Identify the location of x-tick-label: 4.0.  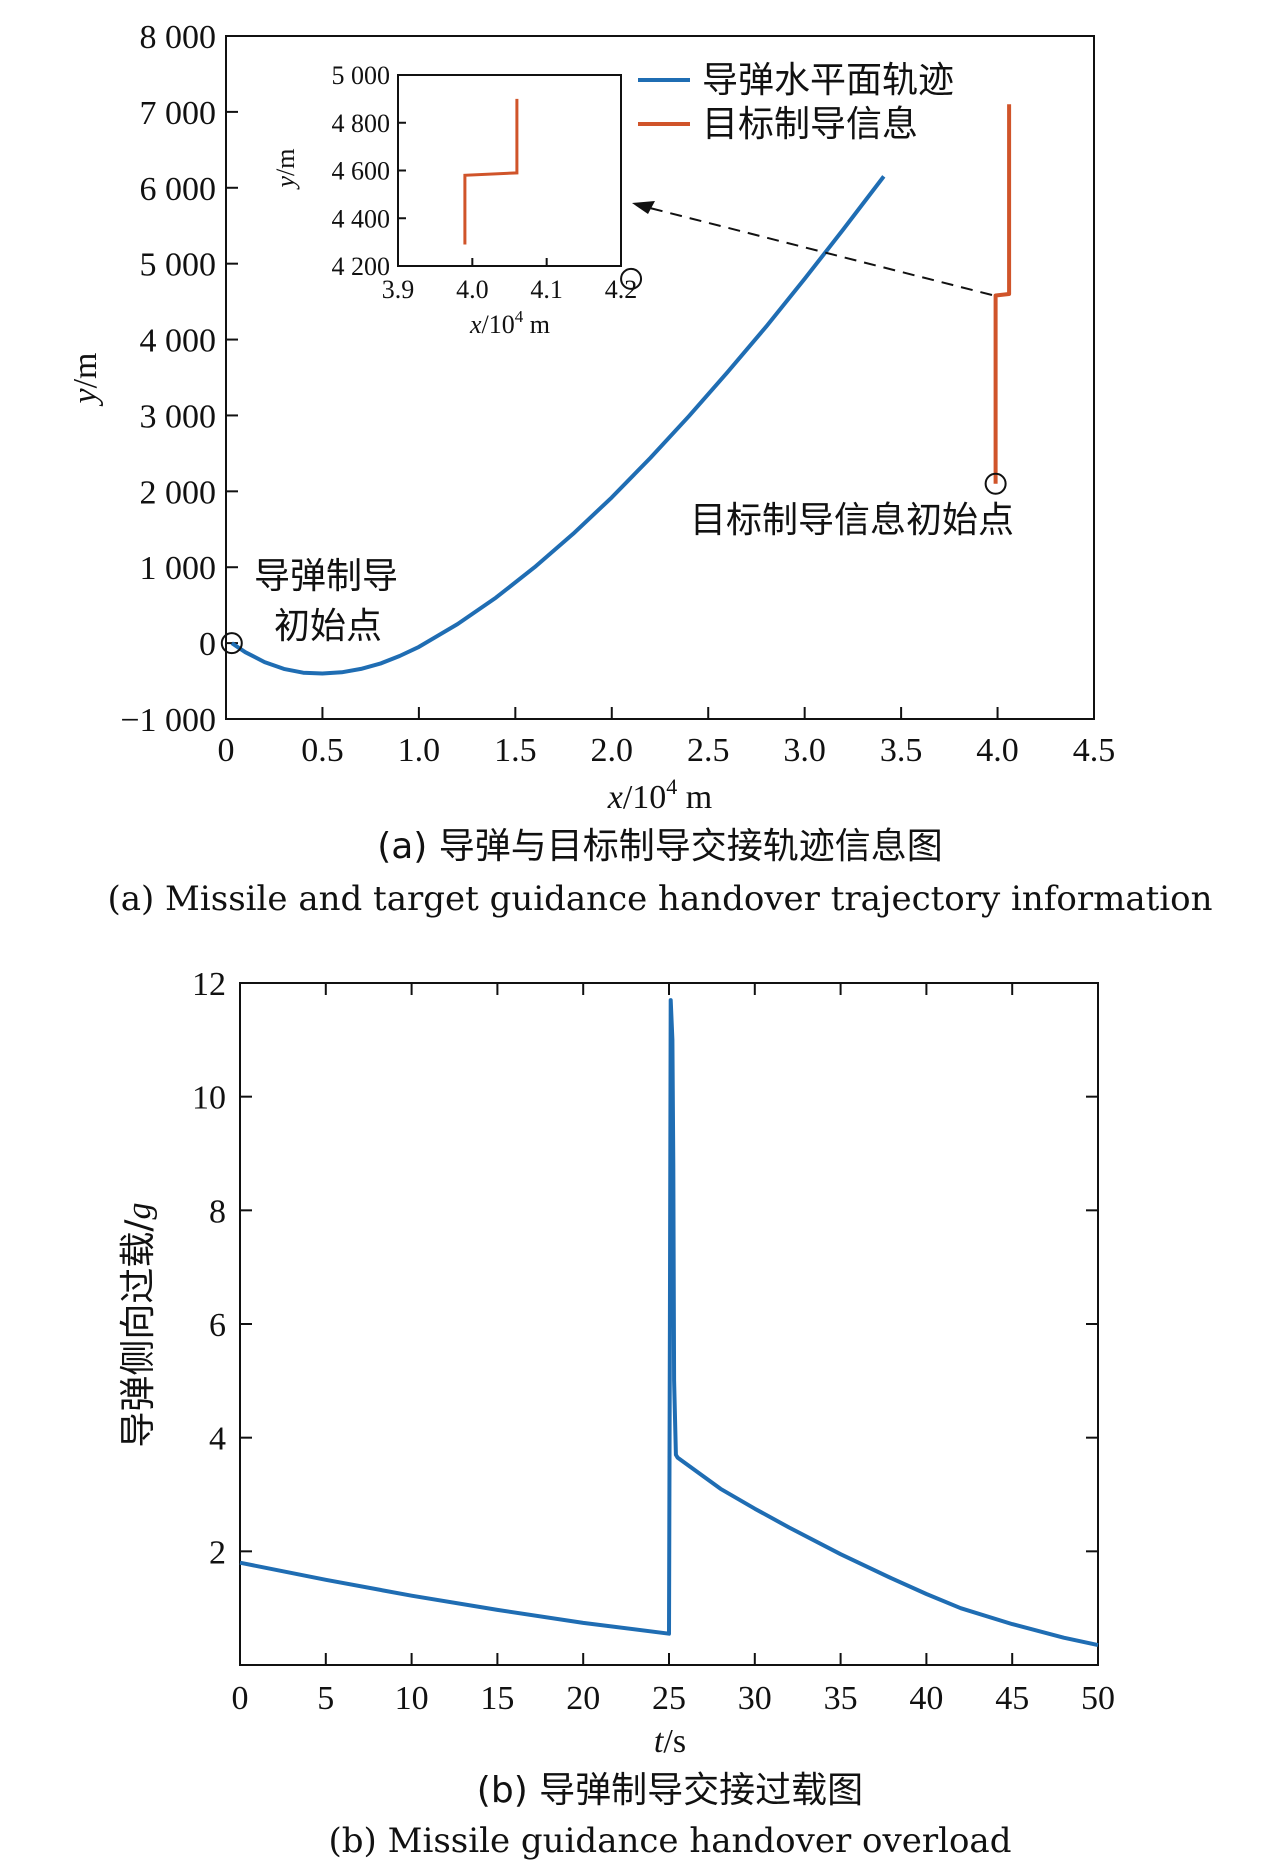
(997, 750).